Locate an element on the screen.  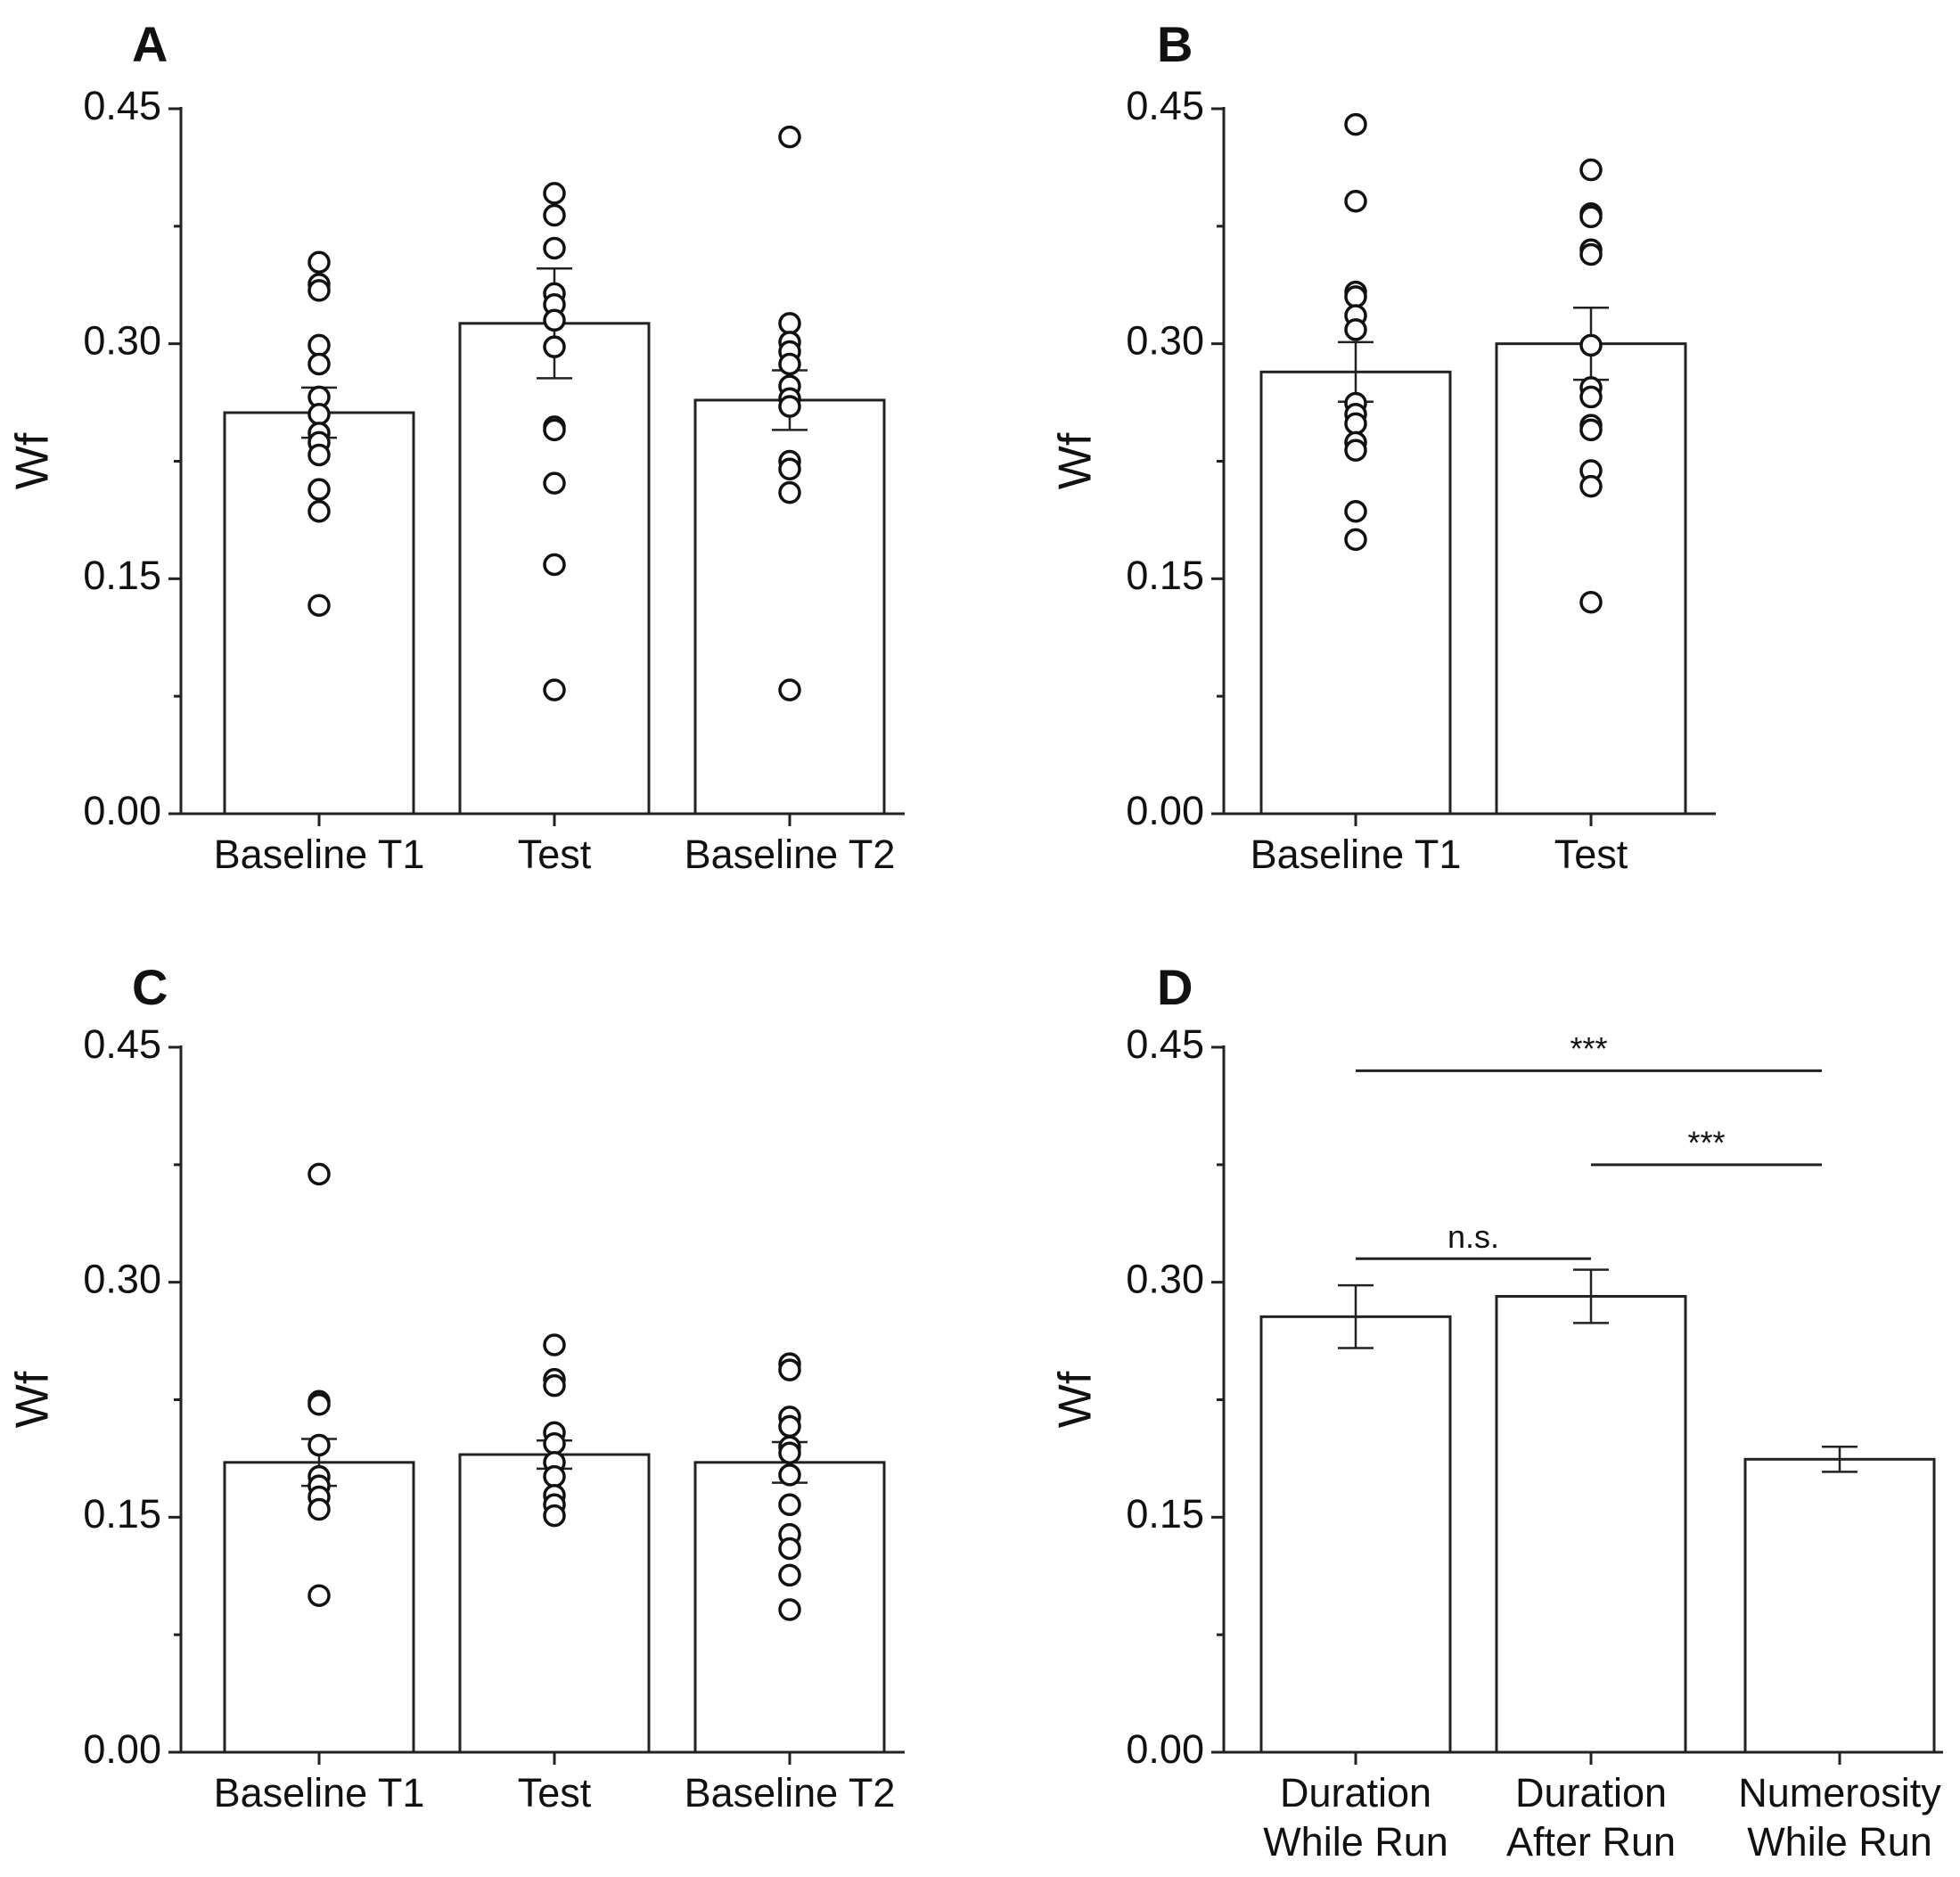
x-category-label: Baseline T2 is located at coordinates (791, 854).